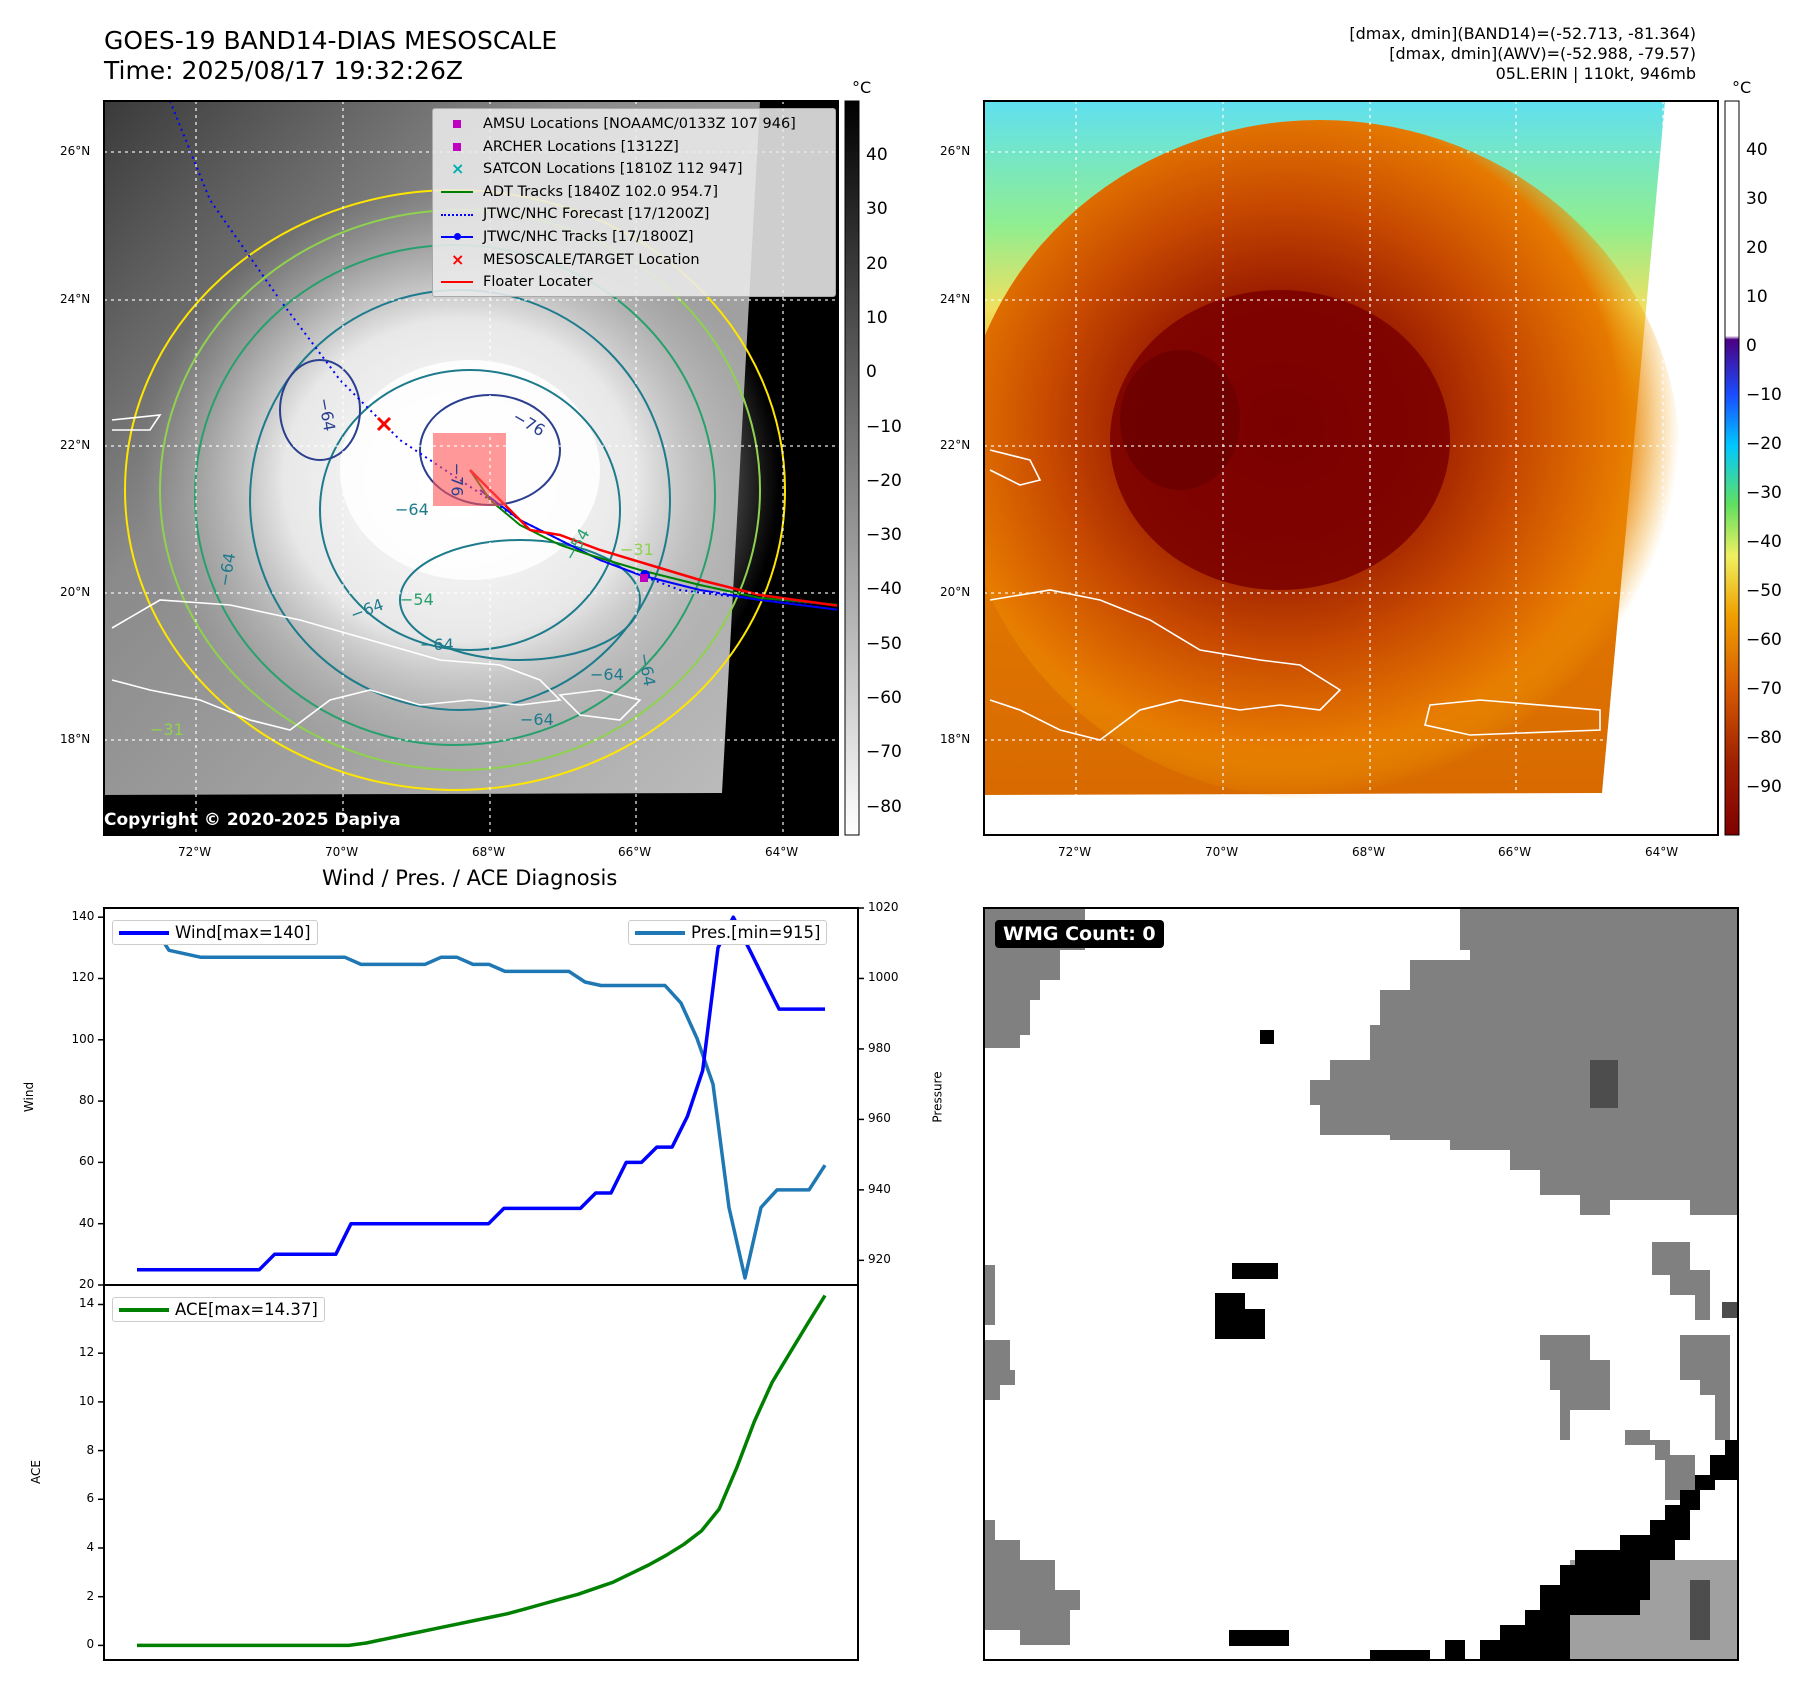  What do you see at coordinates (1764, 738) in the screenshot?
I see `awv-colorbar-tick: −80` at bounding box center [1764, 738].